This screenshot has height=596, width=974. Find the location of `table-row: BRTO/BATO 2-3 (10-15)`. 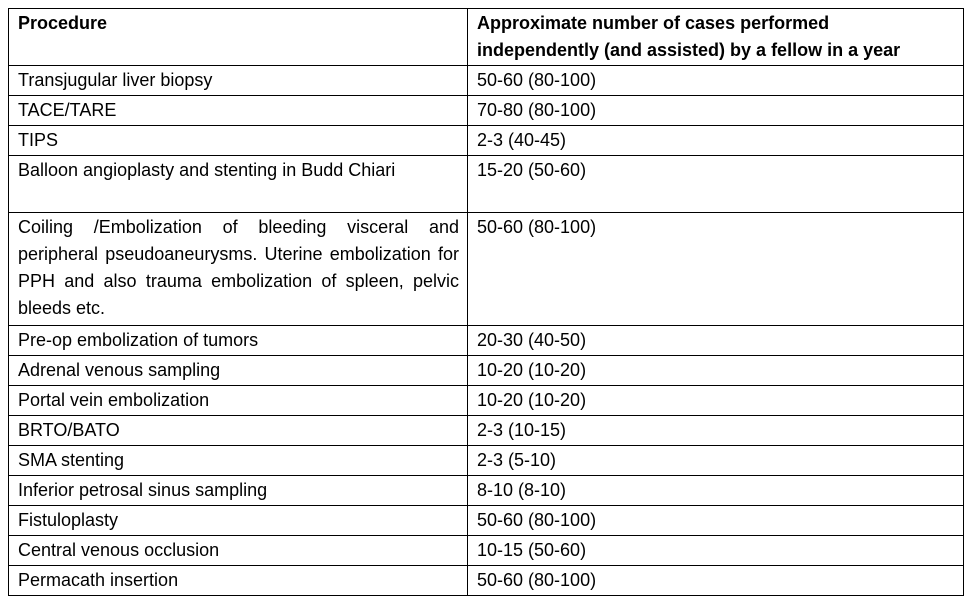

table-row: BRTO/BATO 2-3 (10-15) is located at coordinates (486, 430).